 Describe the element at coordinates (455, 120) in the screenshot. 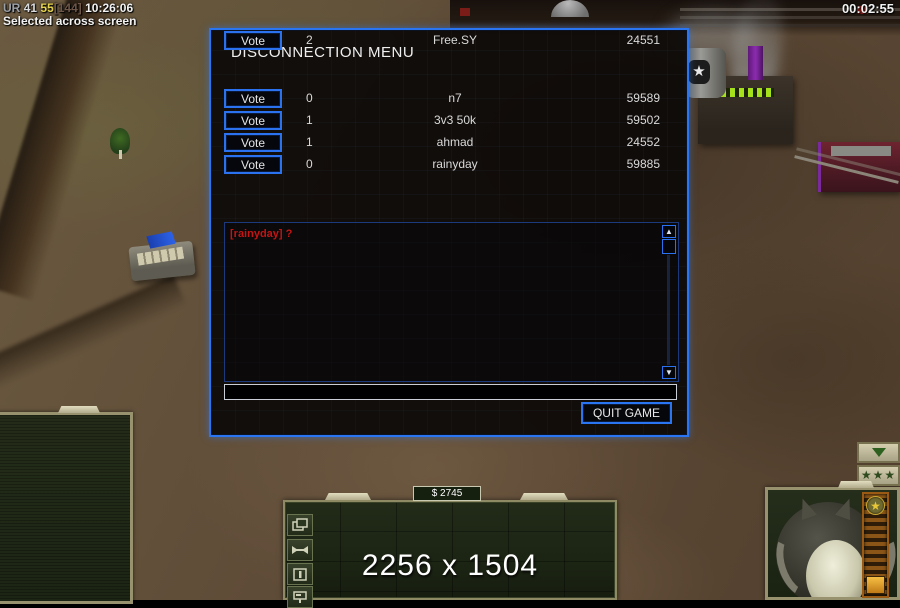

I see `player-name: 3v3 50k` at that location.